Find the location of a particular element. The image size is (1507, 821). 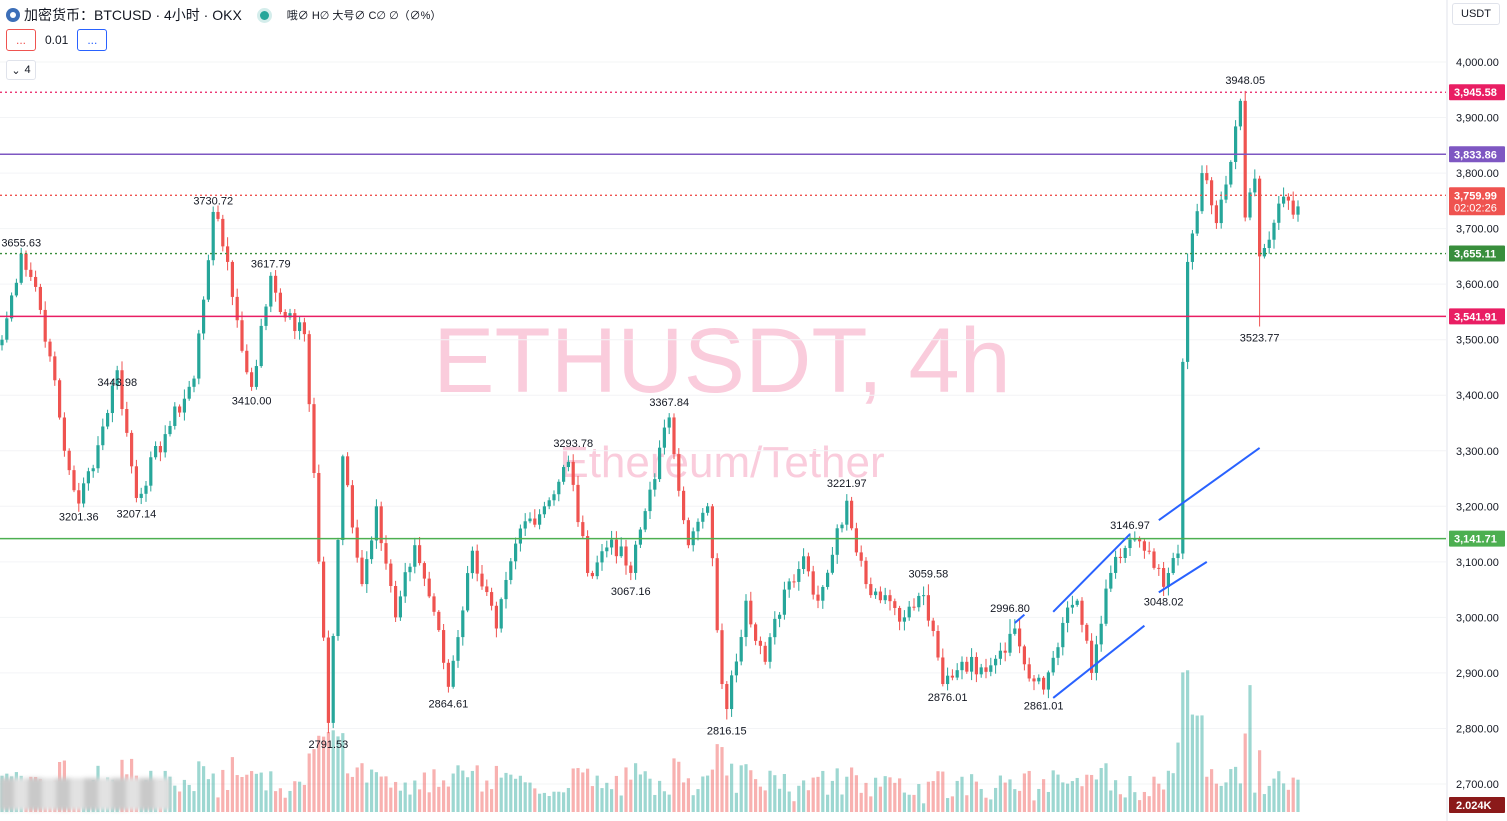

price-annotation: 2996.80 is located at coordinates (1010, 609).